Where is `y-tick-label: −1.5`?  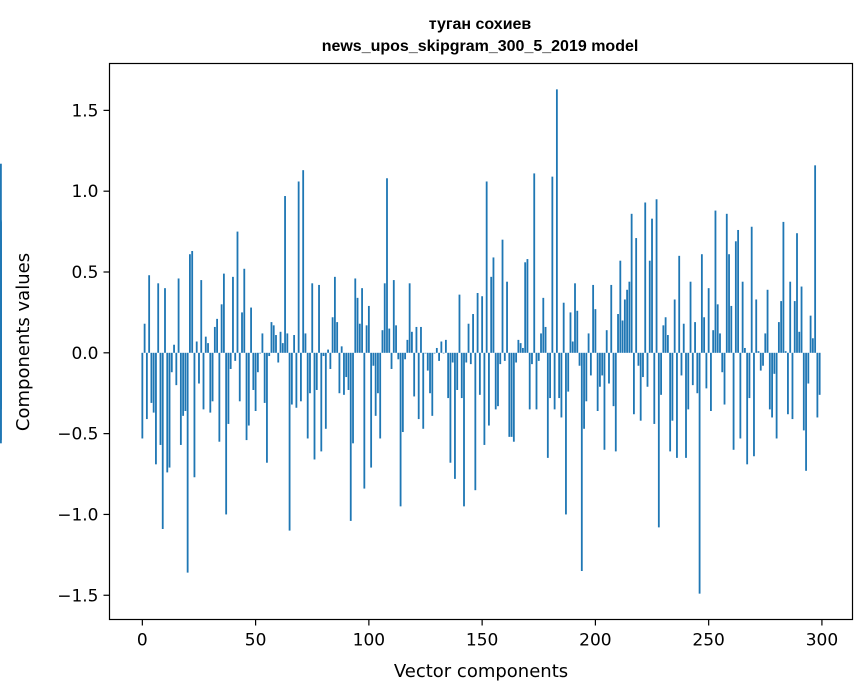 y-tick-label: −1.5 is located at coordinates (77, 596).